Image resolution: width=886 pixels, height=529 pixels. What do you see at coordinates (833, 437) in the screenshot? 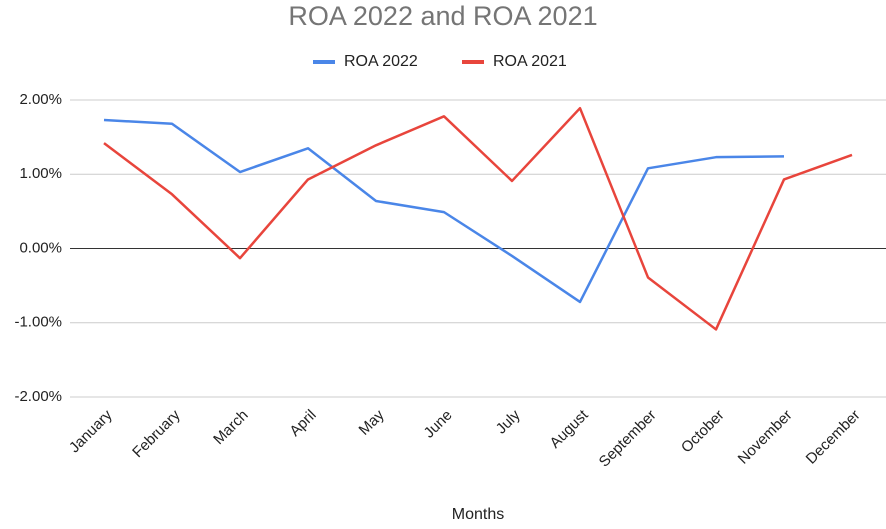
I see `x-tick-label: December` at bounding box center [833, 437].